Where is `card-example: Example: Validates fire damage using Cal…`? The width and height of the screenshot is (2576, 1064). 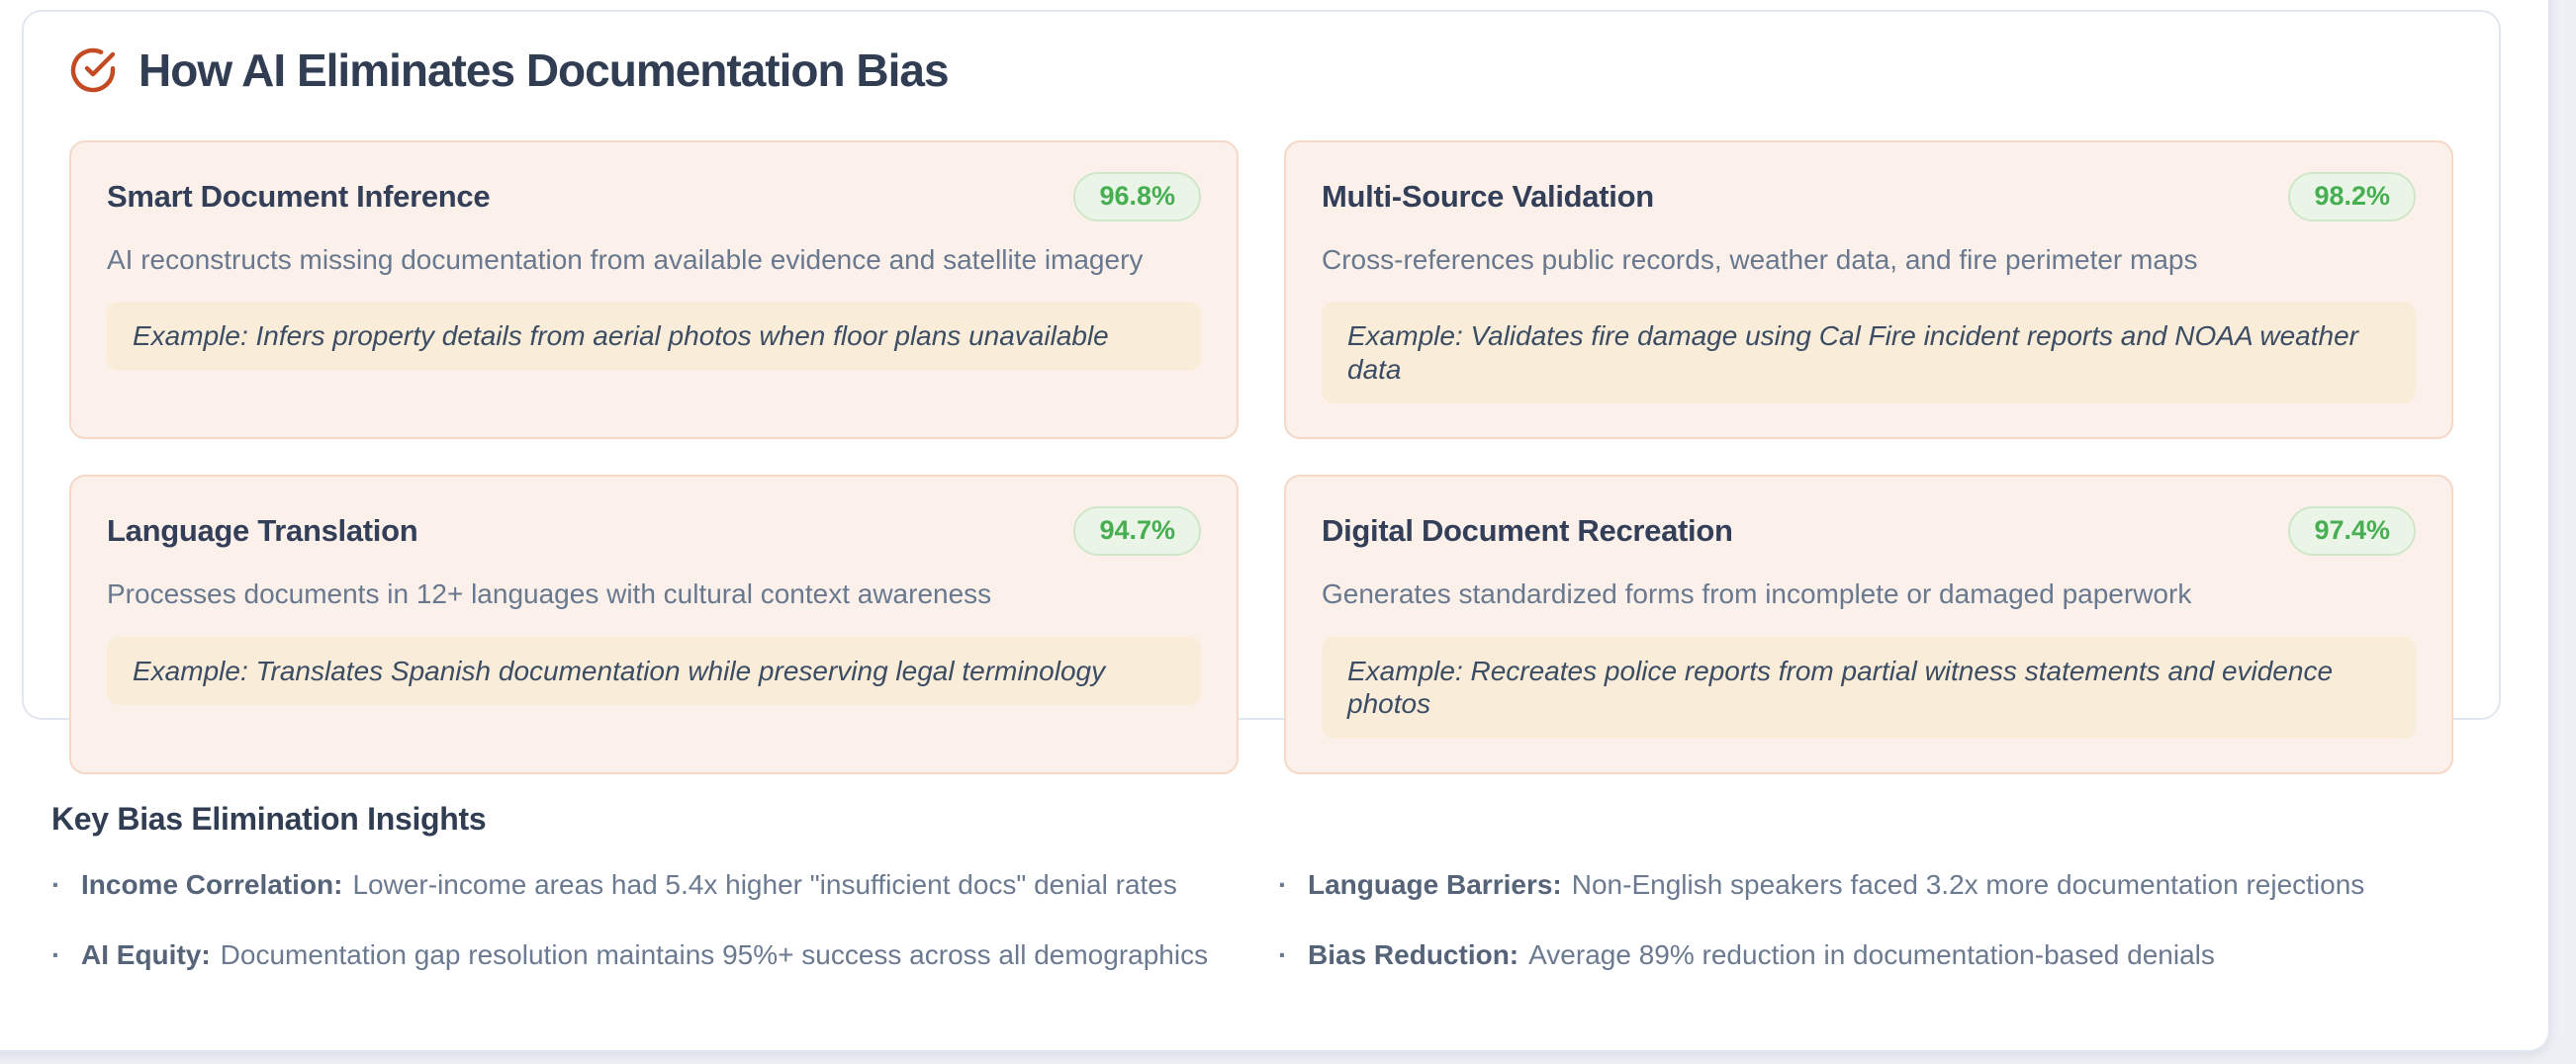
card-example: Example: Validates fire damage using Cal… is located at coordinates (1869, 353).